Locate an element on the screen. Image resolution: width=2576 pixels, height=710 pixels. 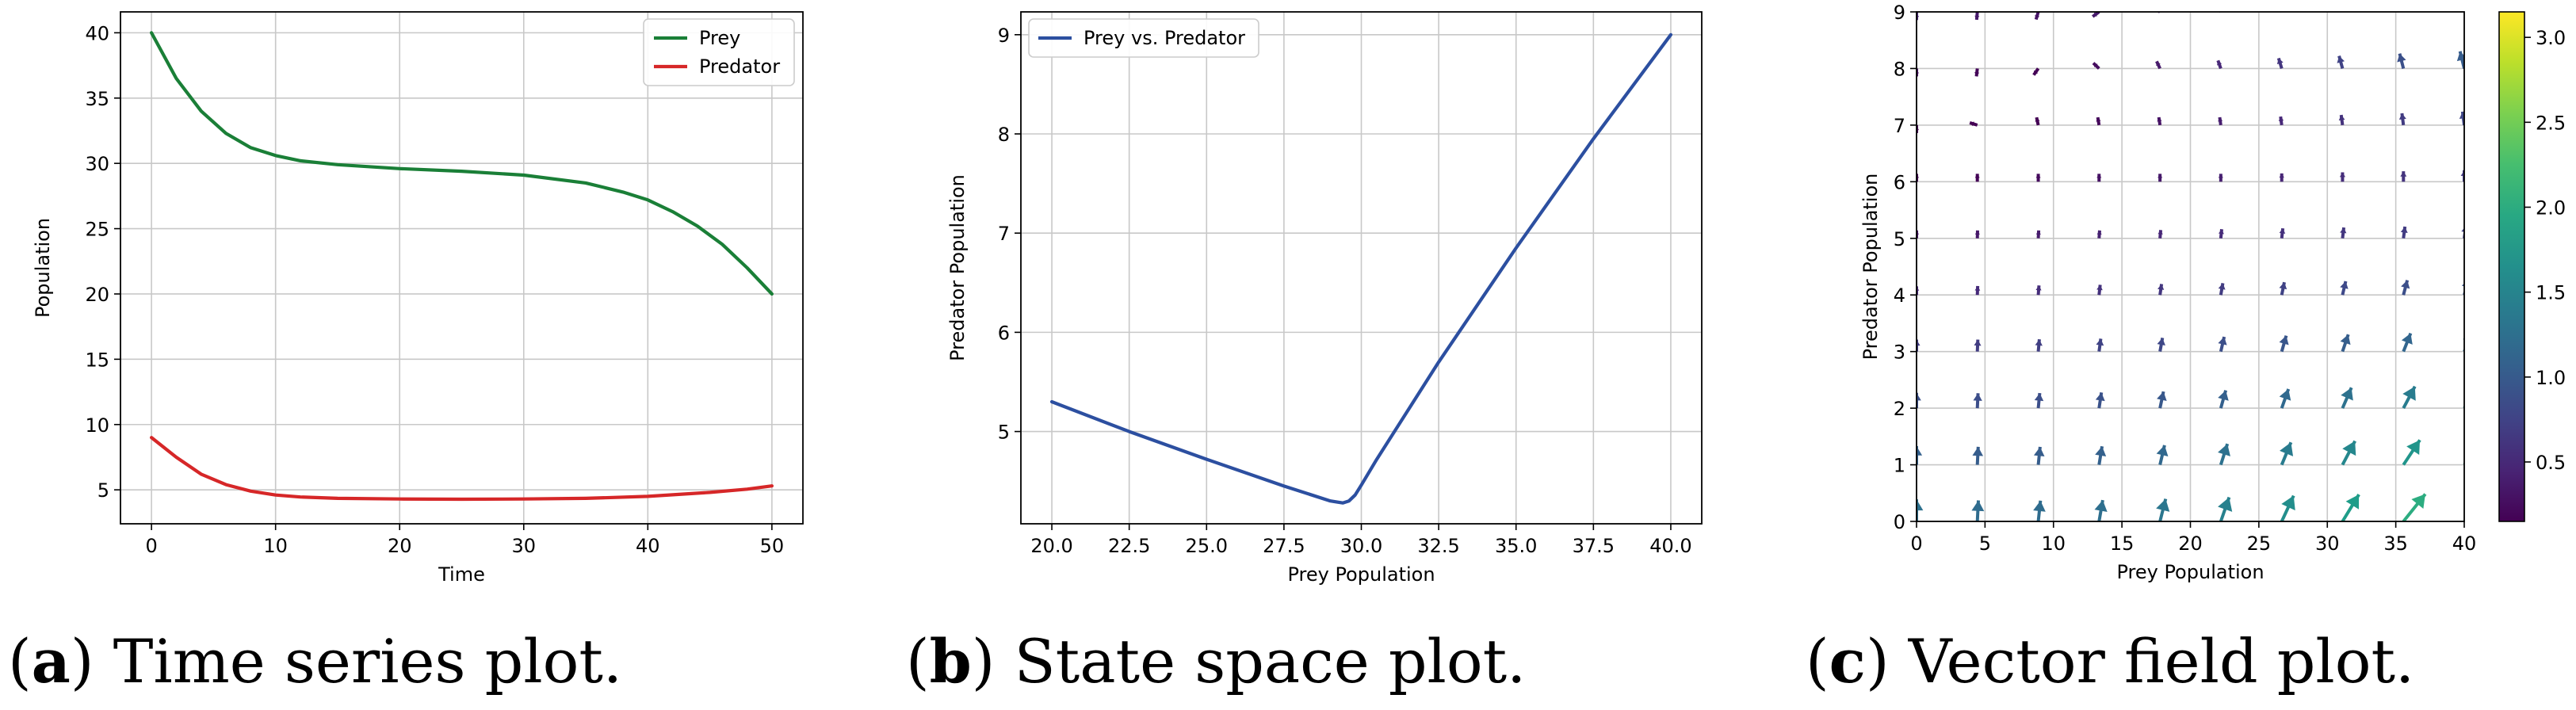
y-tick-label: 4 is located at coordinates (1899, 296).